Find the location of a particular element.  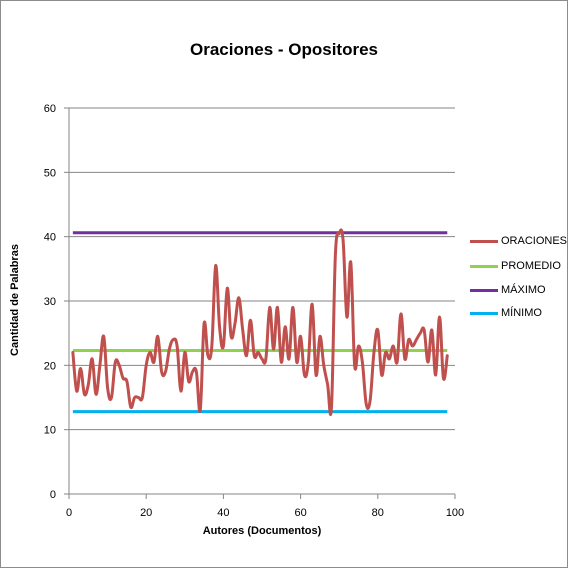

y-tick-label-40: 40 is located at coordinates (50, 238).